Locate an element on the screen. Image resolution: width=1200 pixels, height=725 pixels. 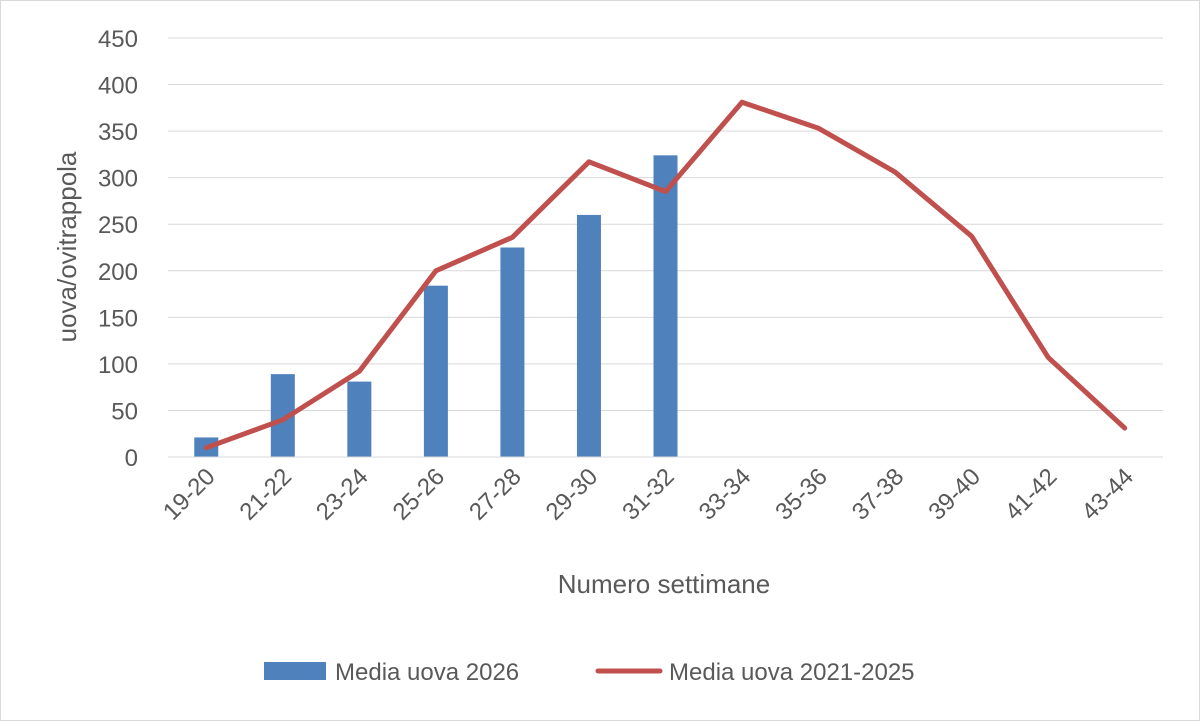
y-tick-label: 350 is located at coordinates (118, 132).